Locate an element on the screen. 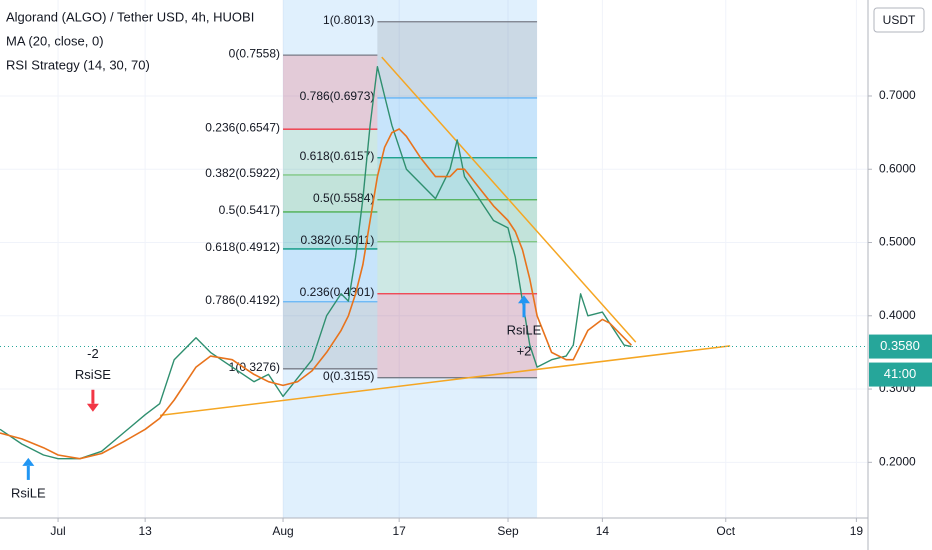  x-tick-label: 17 is located at coordinates (399, 531).